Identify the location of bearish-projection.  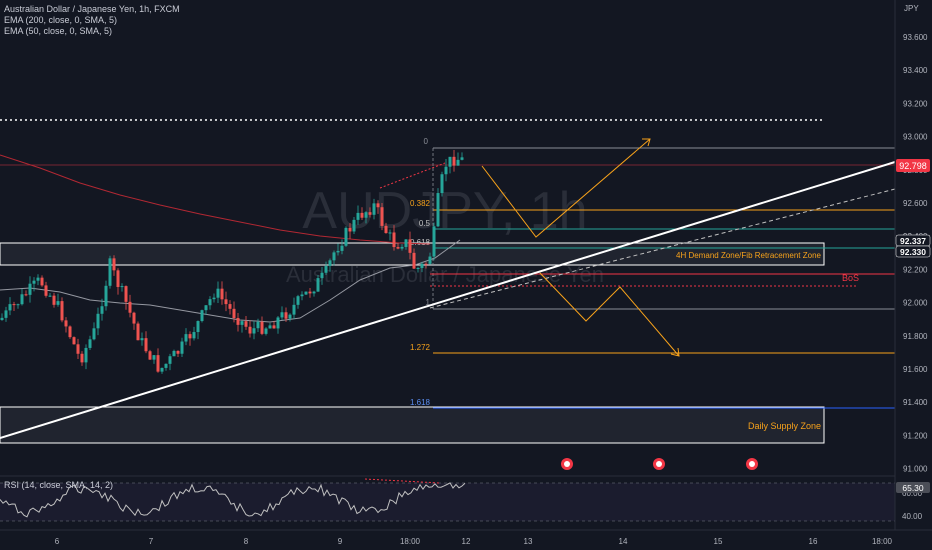
(609, 314).